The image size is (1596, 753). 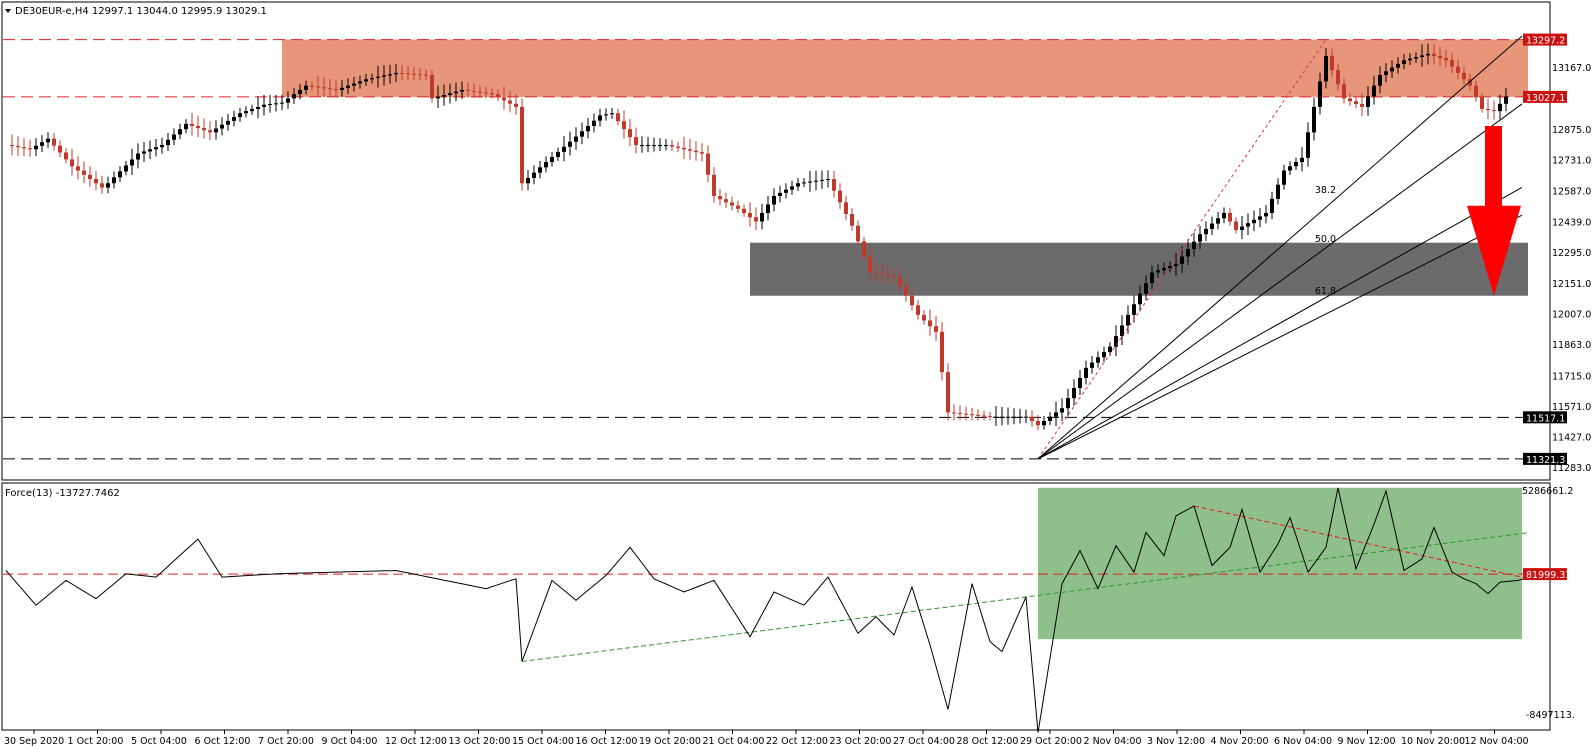 I want to click on x-tick-label: 2 Nov 04:00, so click(x=1113, y=741).